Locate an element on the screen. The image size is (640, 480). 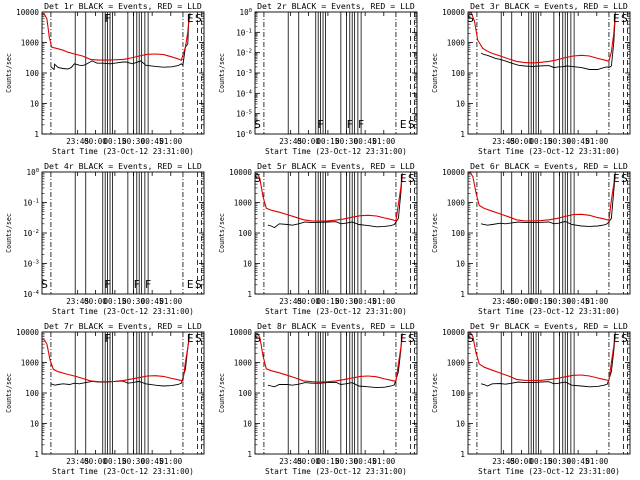
y-tick-label: 10-1 is located at coordinates (244, 32).